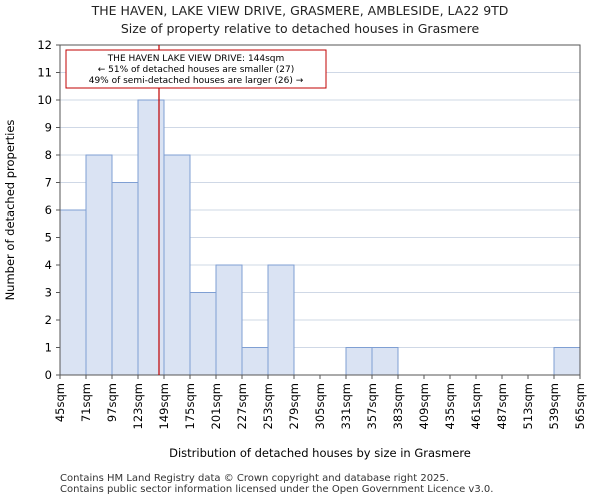 The image size is (600, 500). What do you see at coordinates (476, 406) in the screenshot?
I see `x-tick-label: 461sqm` at bounding box center [476, 406].